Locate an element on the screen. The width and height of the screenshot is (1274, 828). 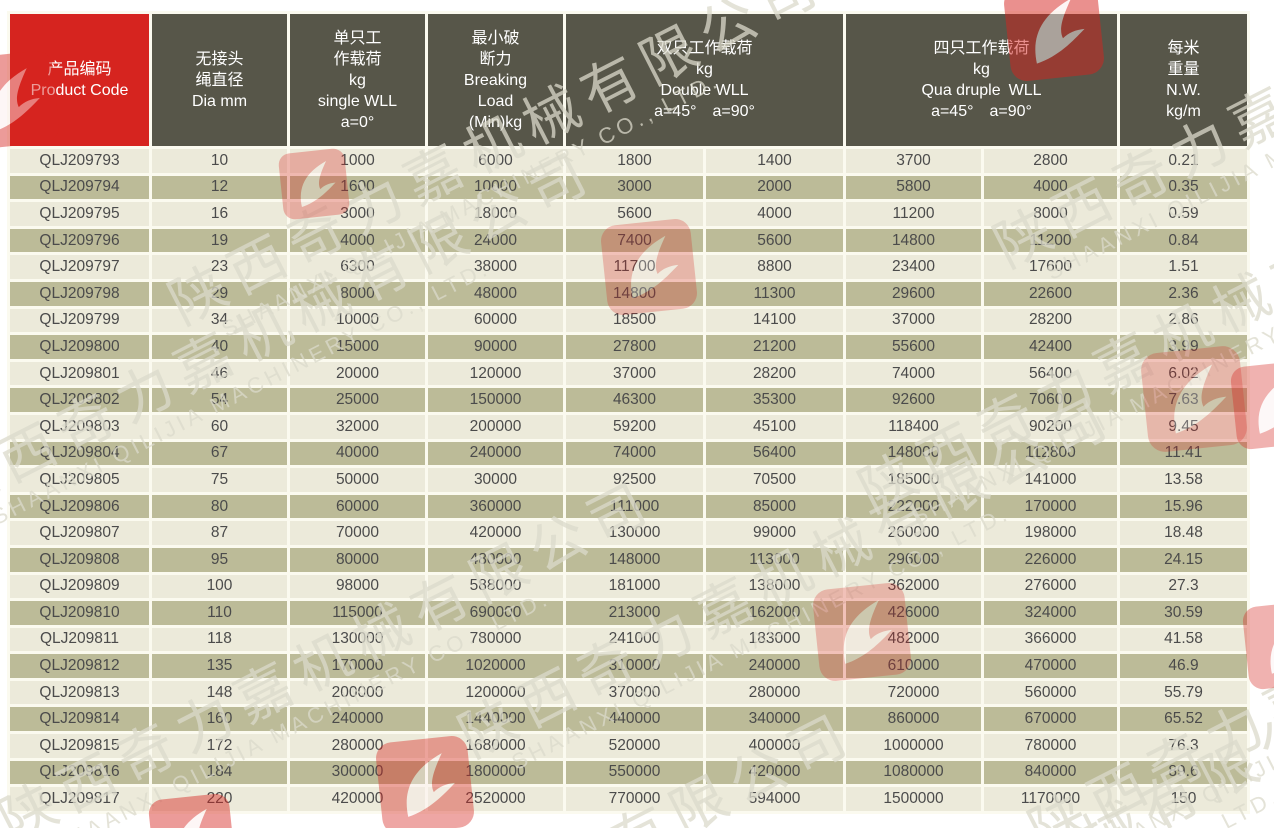
cell-breaking-load: 60000 is located at coordinates (495, 320).